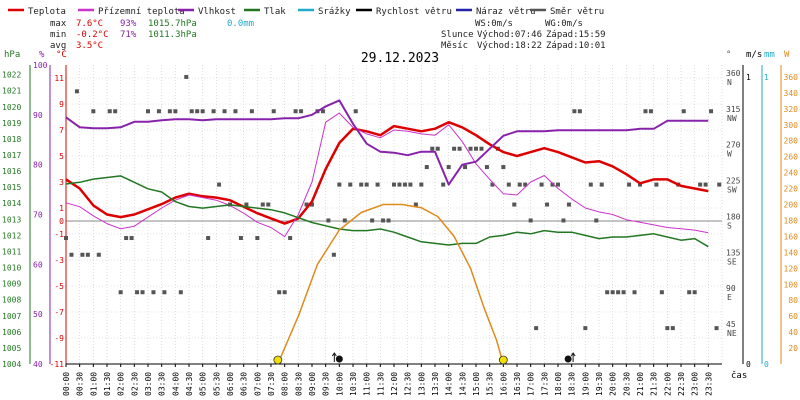 This screenshot has height=400, width=800. Describe the element at coordinates (326, 384) in the screenshot. I see `tick-label-time: 09:30` at that location.